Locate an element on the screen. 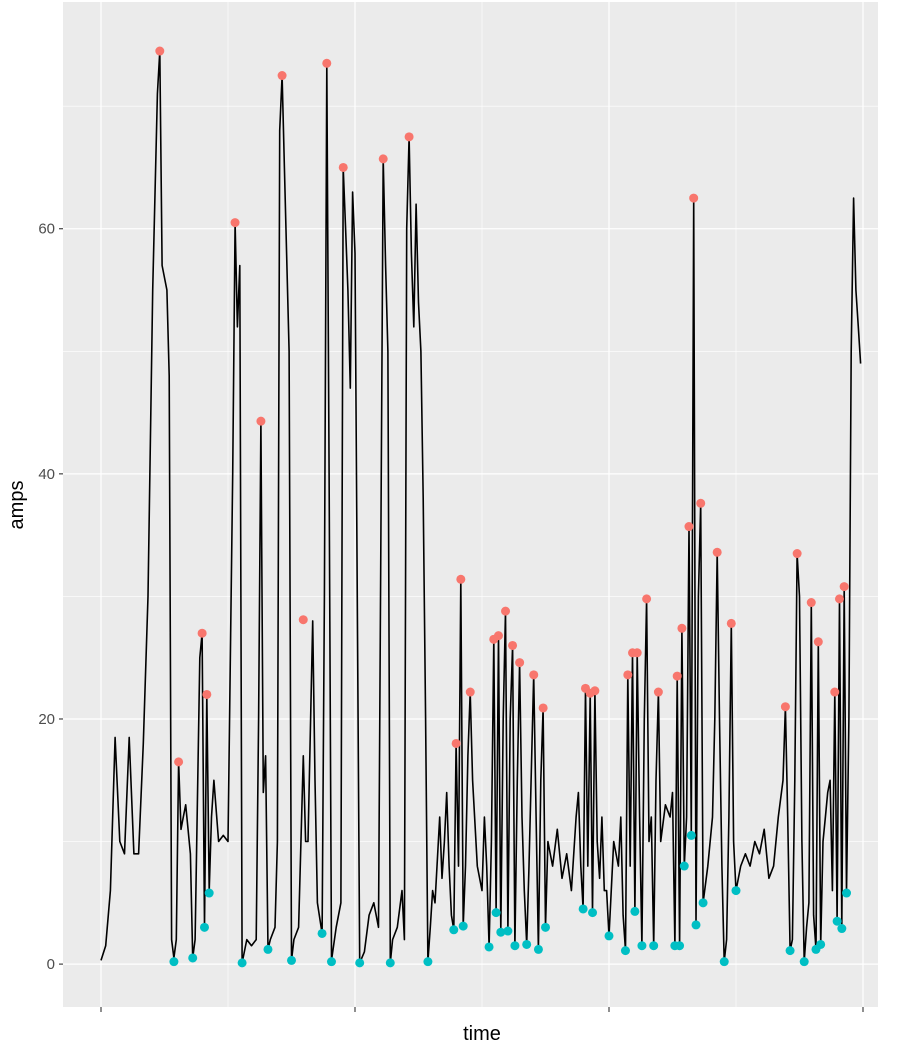 The height and width of the screenshot is (1047, 905). y-tick-label: 40 is located at coordinates (46, 474).